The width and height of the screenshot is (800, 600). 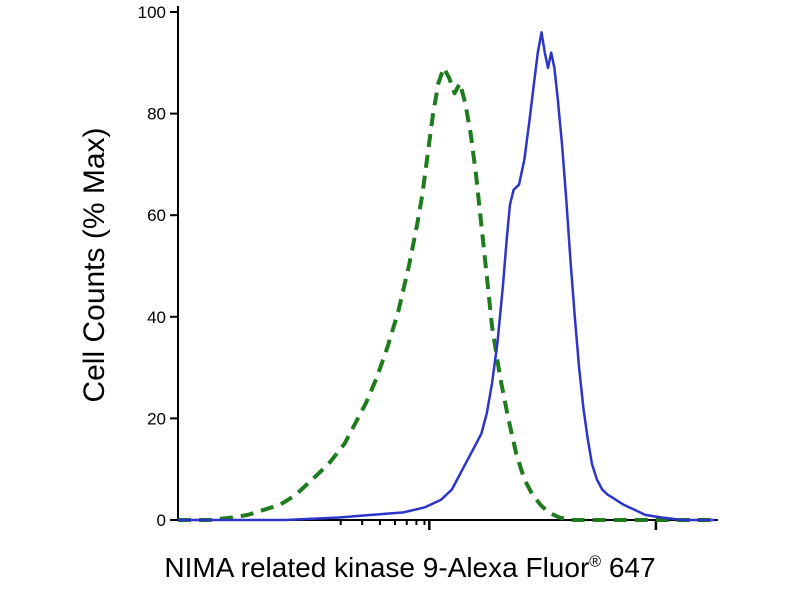 I want to click on y-tick-label: 80, so click(x=156, y=114).